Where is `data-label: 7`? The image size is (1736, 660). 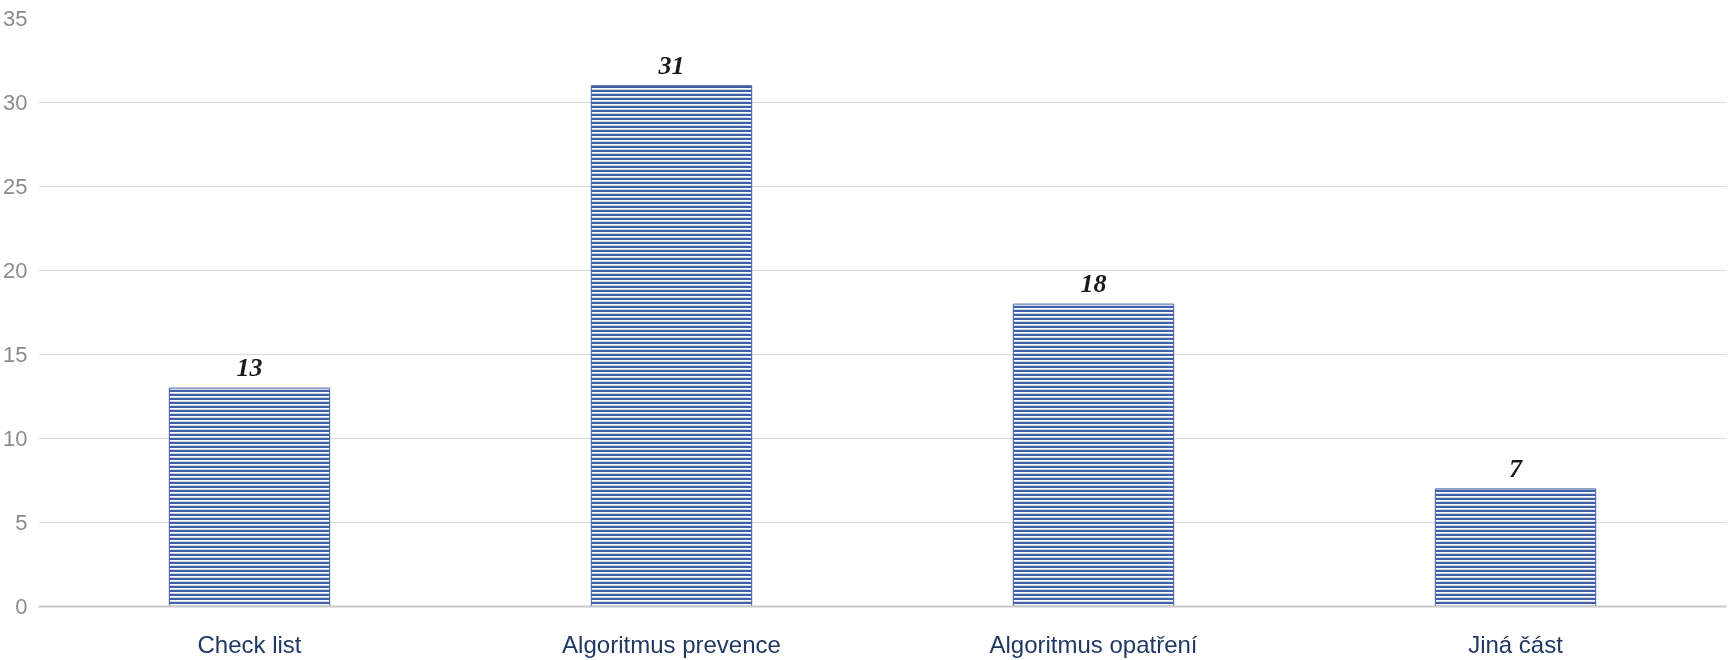
data-label: 7 is located at coordinates (1516, 468).